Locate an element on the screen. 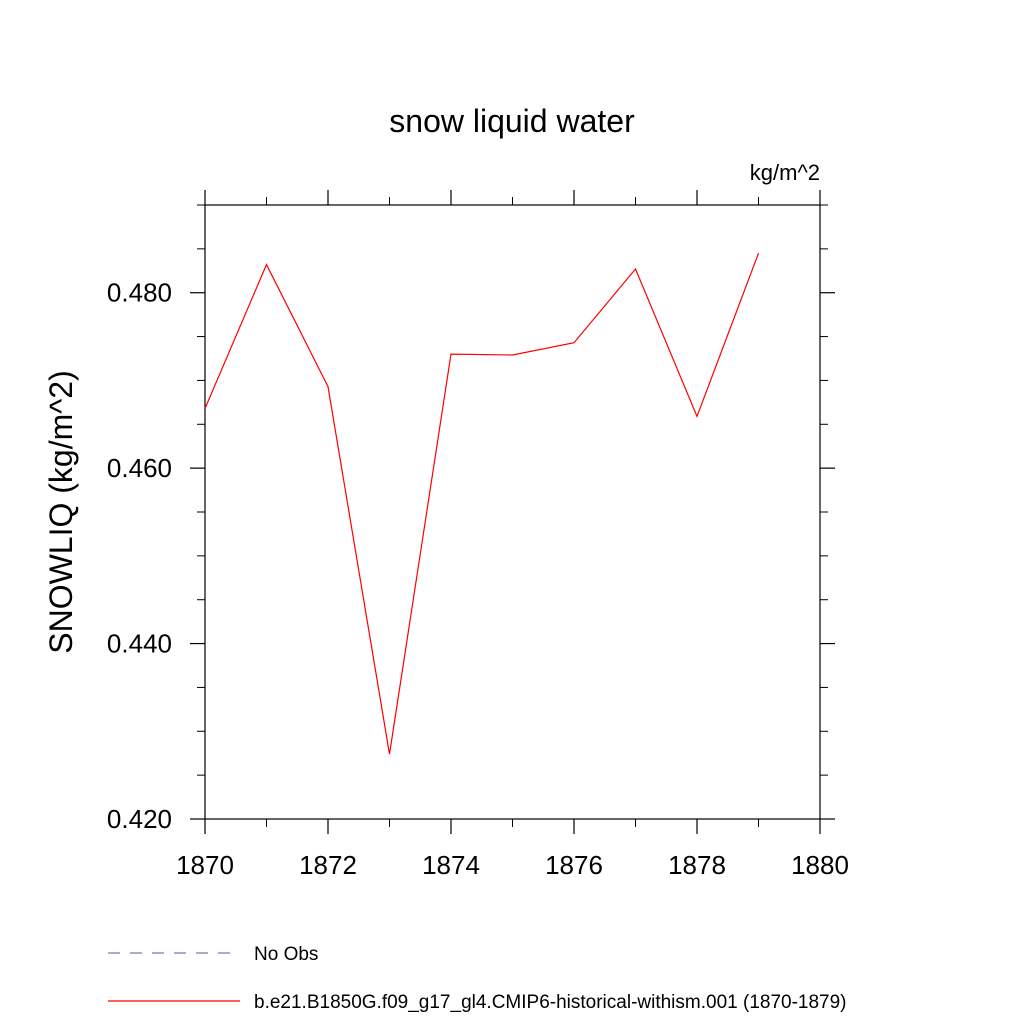 This screenshot has height=1024, width=1024. x-tick-label: 1878 is located at coordinates (697, 865).